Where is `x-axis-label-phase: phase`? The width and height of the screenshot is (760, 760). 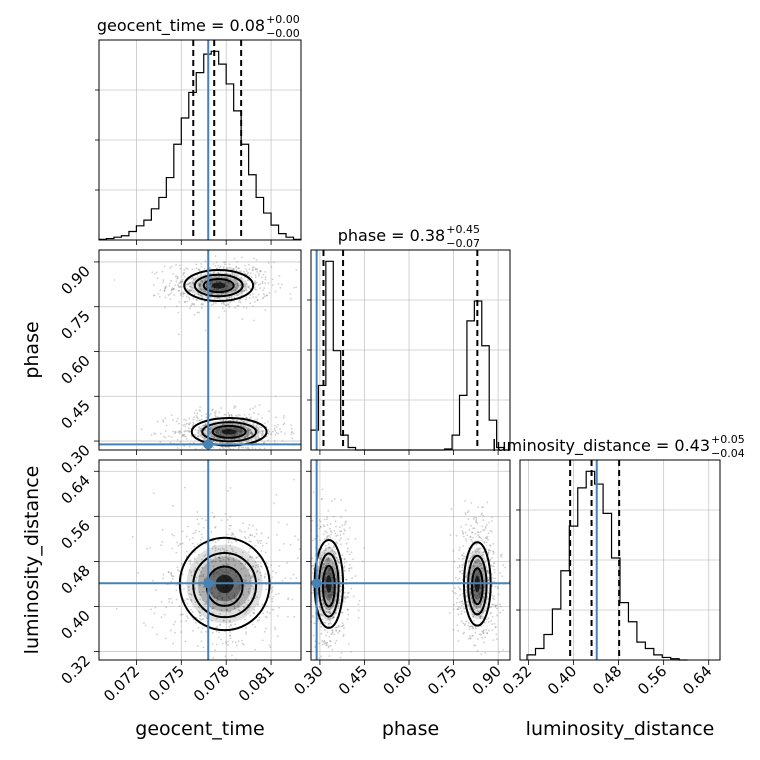
x-axis-label-phase: phase is located at coordinates (410, 729).